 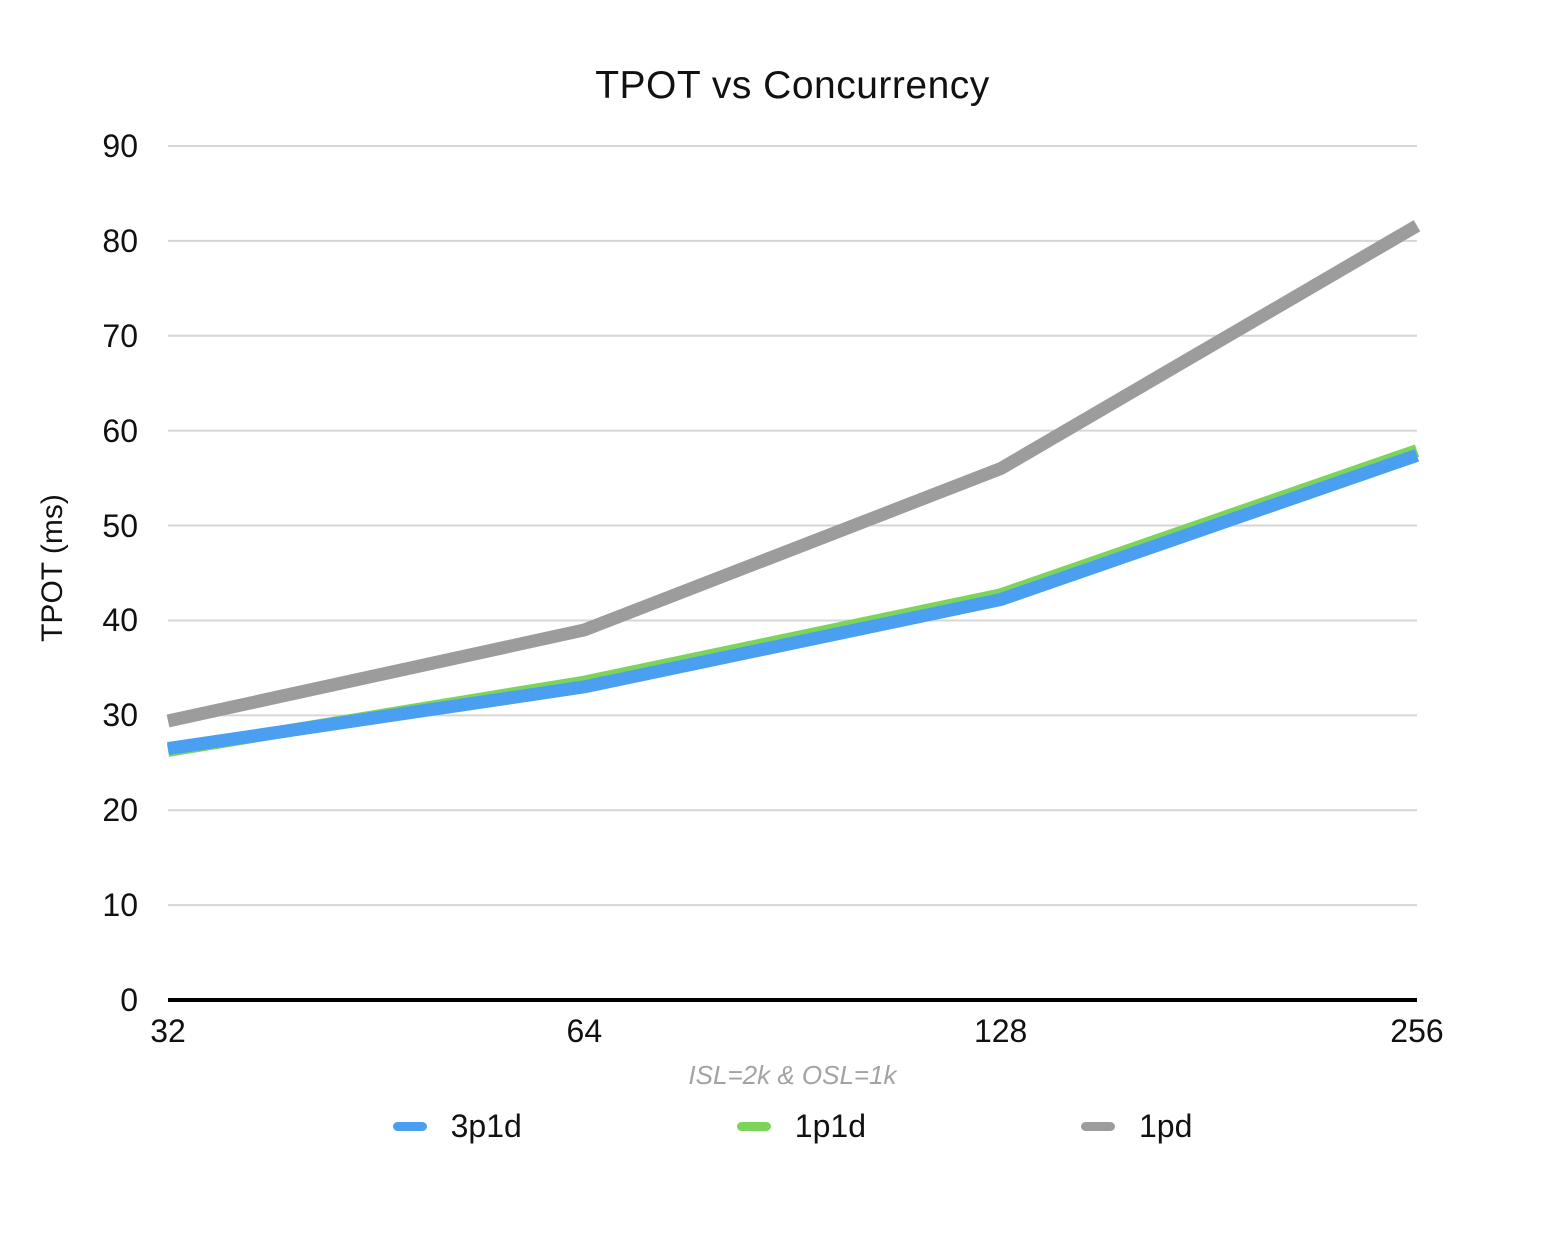 I want to click on y-tick-label-50: 50, so click(x=120, y=525).